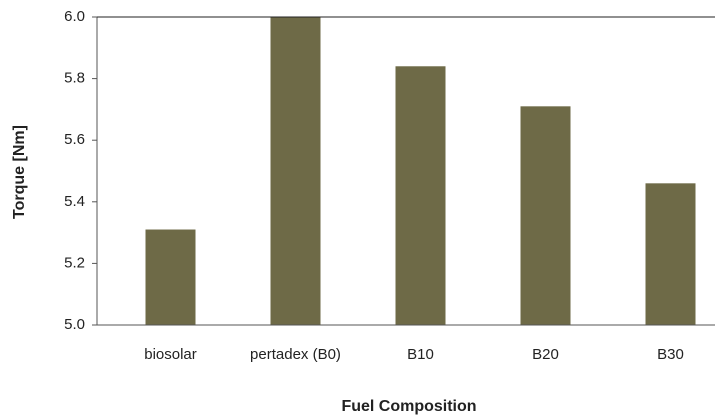  I want to click on y-axis-title: Torque [Nm], so click(19, 172).